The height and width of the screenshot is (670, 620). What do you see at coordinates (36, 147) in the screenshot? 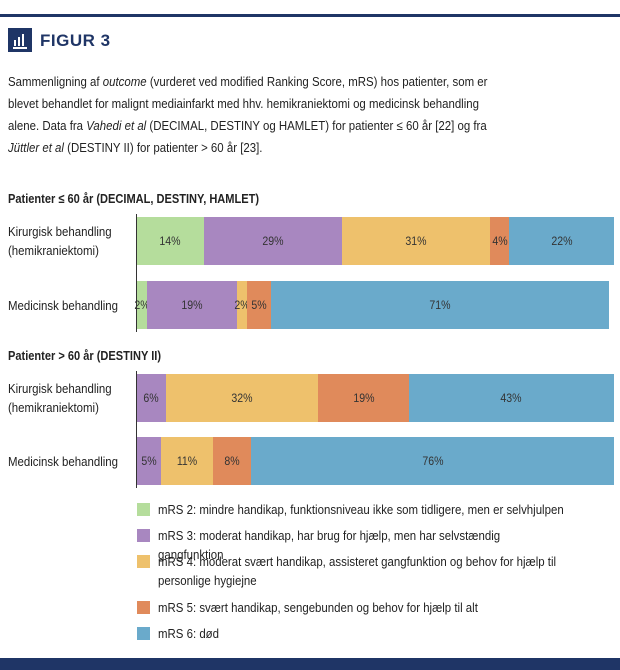
I see `caption-text: Jüttler et al` at bounding box center [36, 147].